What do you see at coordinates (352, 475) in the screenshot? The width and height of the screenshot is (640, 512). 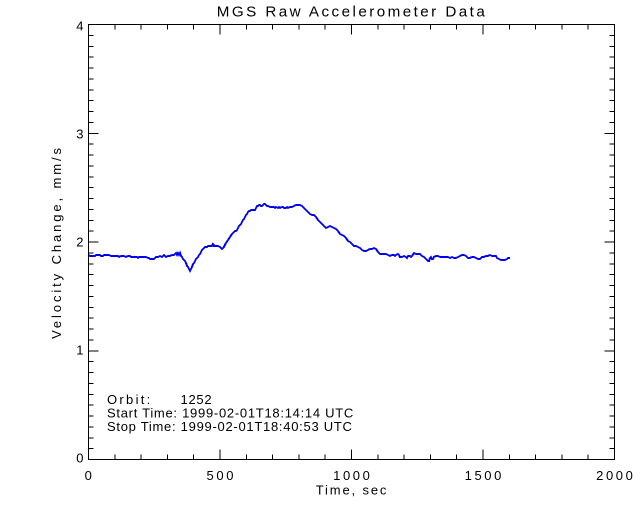 I see `svg-text: 1000` at bounding box center [352, 475].